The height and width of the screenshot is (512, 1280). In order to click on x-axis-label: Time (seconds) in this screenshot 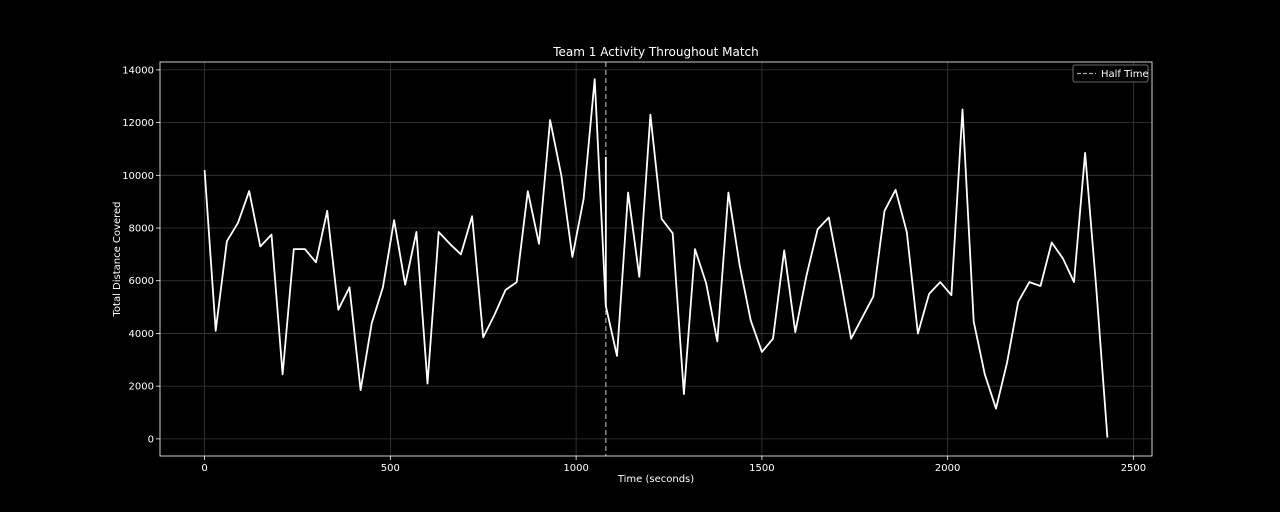, I will do `click(655, 479)`.